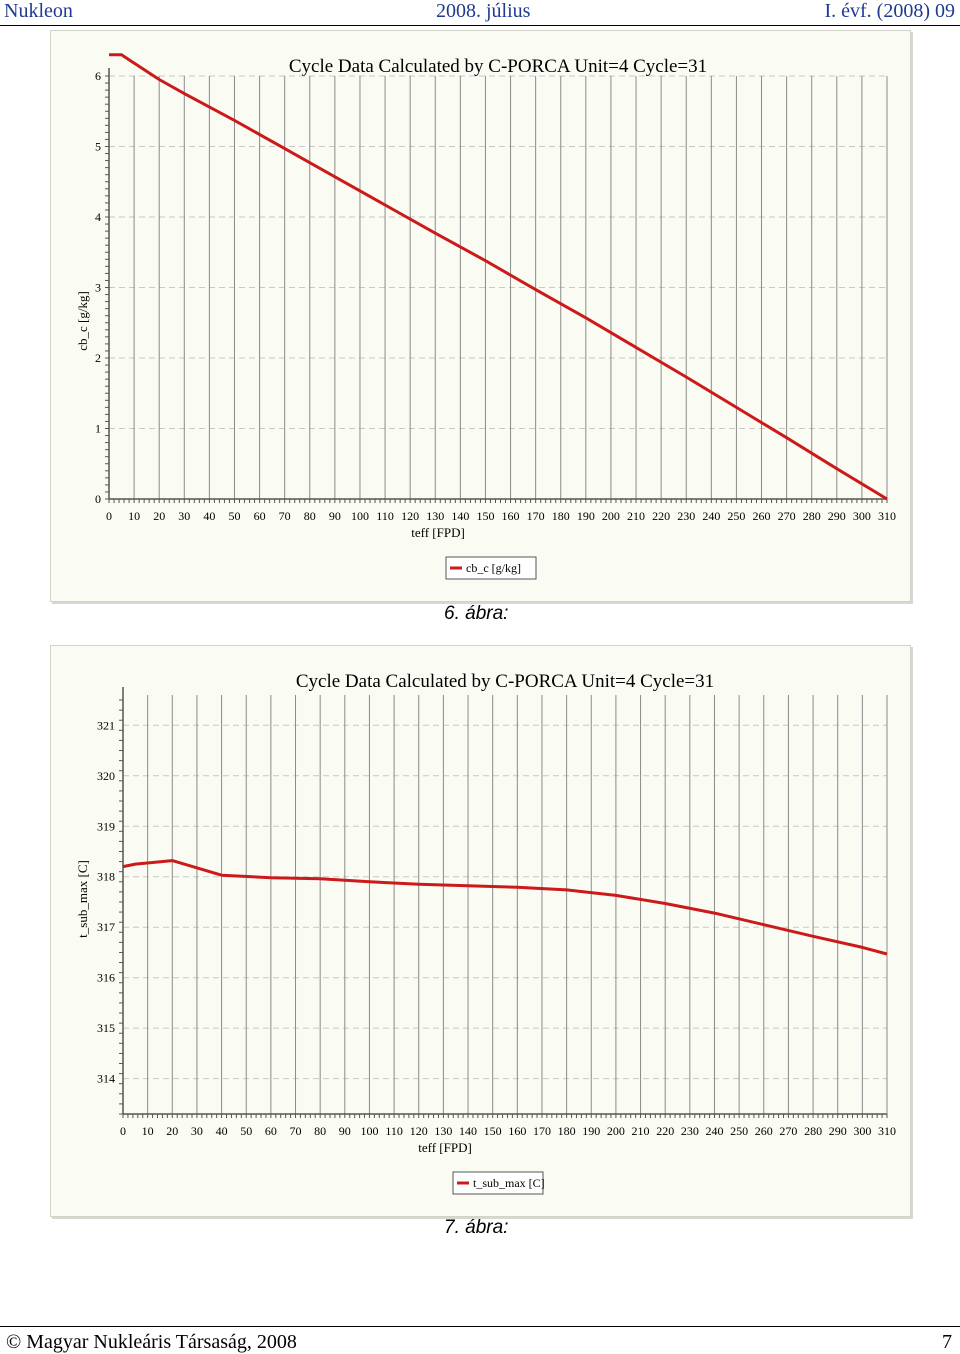  Describe the element at coordinates (320, 1131) in the screenshot. I see `x-tick-label: 80` at that location.